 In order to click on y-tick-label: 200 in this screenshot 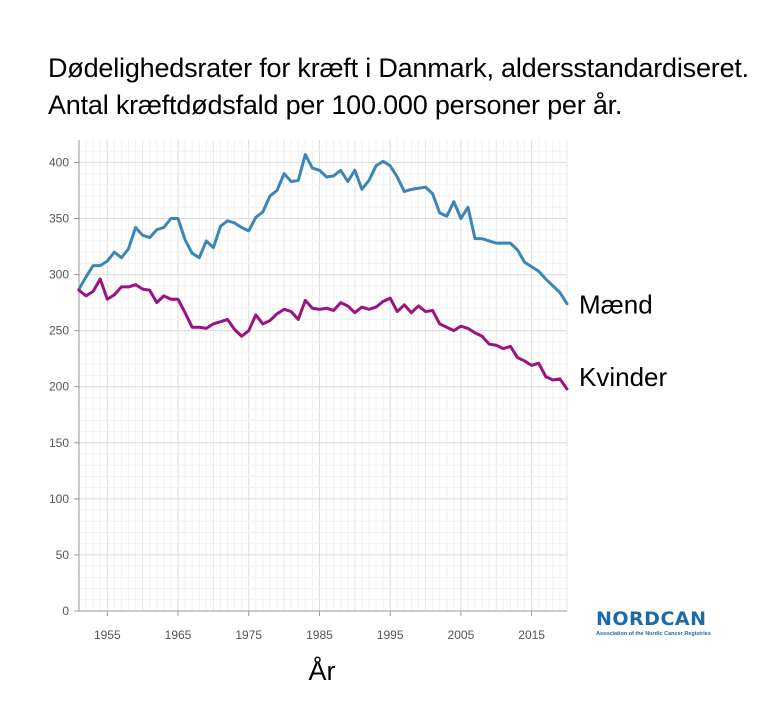, I will do `click(59, 387)`.